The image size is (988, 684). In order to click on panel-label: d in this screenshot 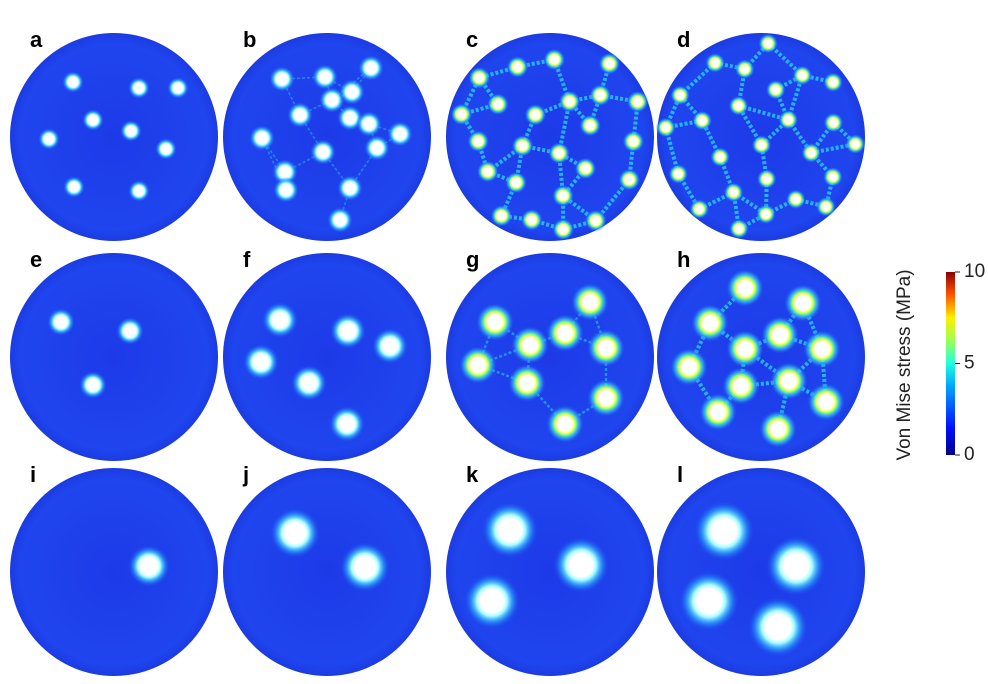, I will do `click(683, 39)`.